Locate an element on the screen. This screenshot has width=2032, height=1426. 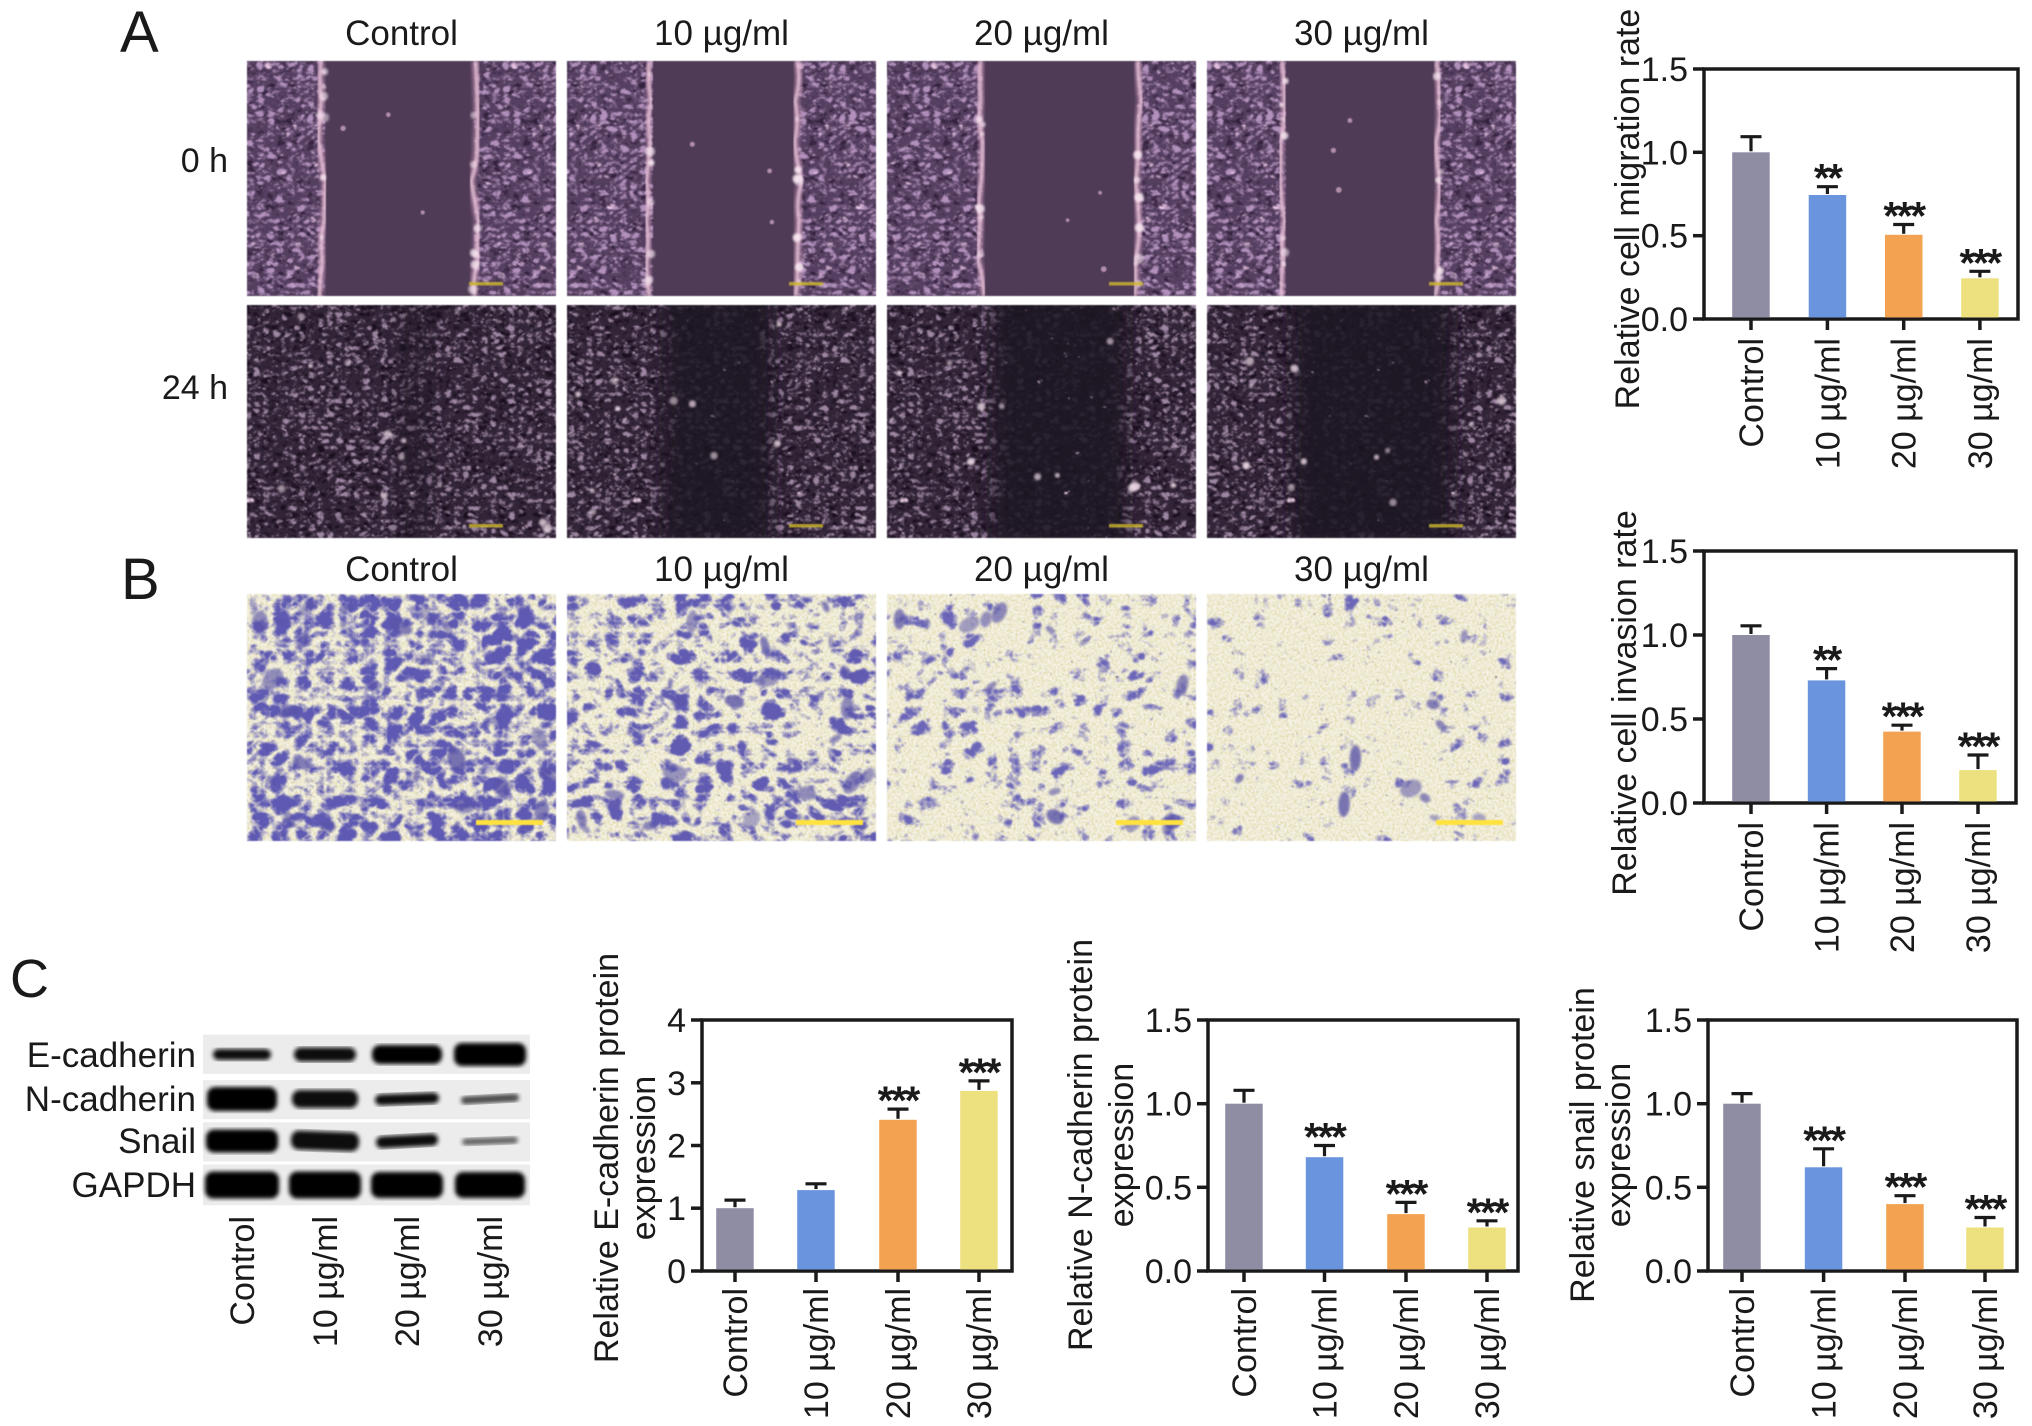
svg-text: E-cadherin is located at coordinates (111, 1055).